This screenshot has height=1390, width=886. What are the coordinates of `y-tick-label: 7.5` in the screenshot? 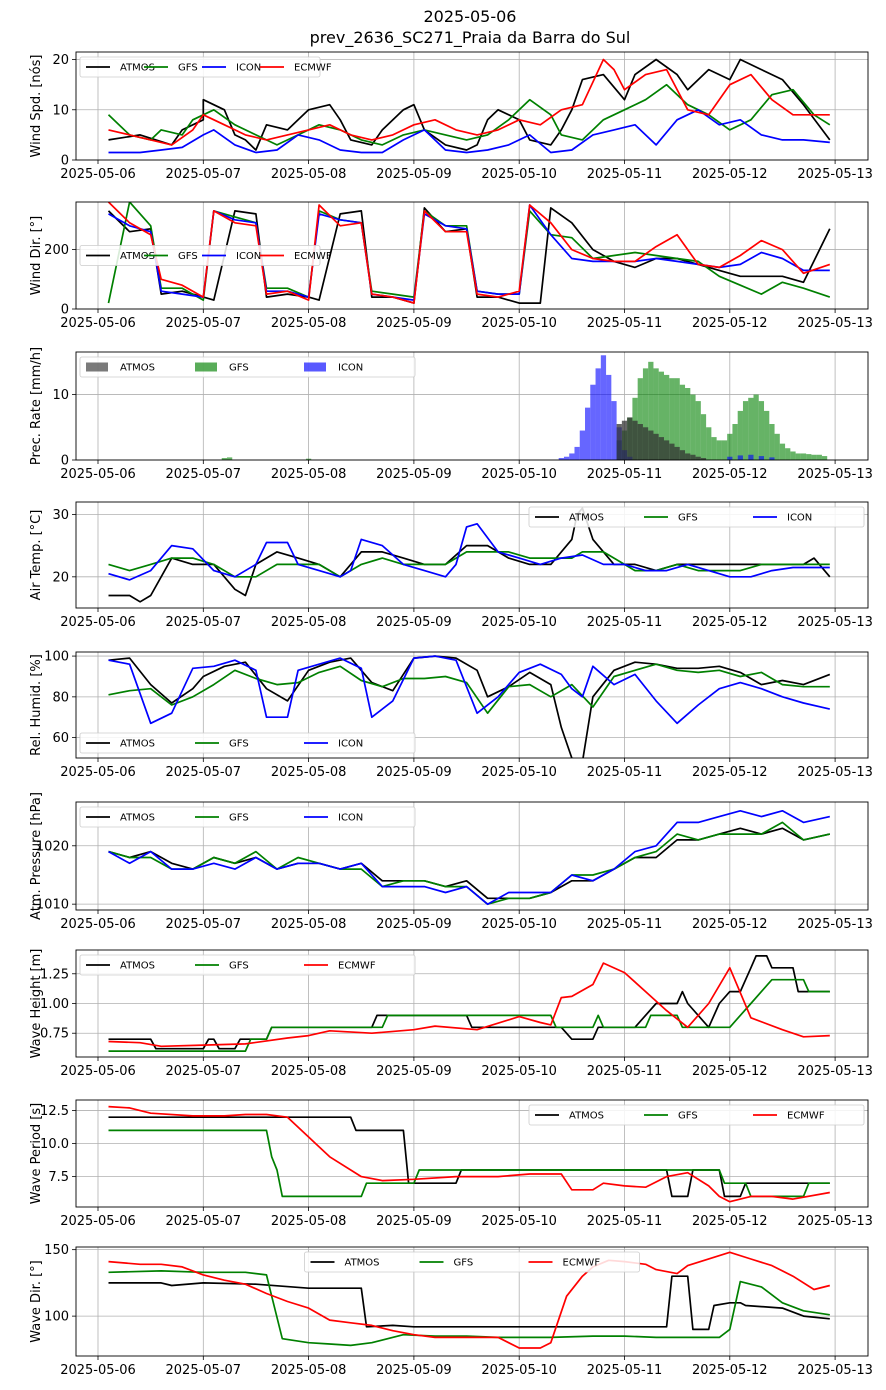 It's located at (58, 1177).